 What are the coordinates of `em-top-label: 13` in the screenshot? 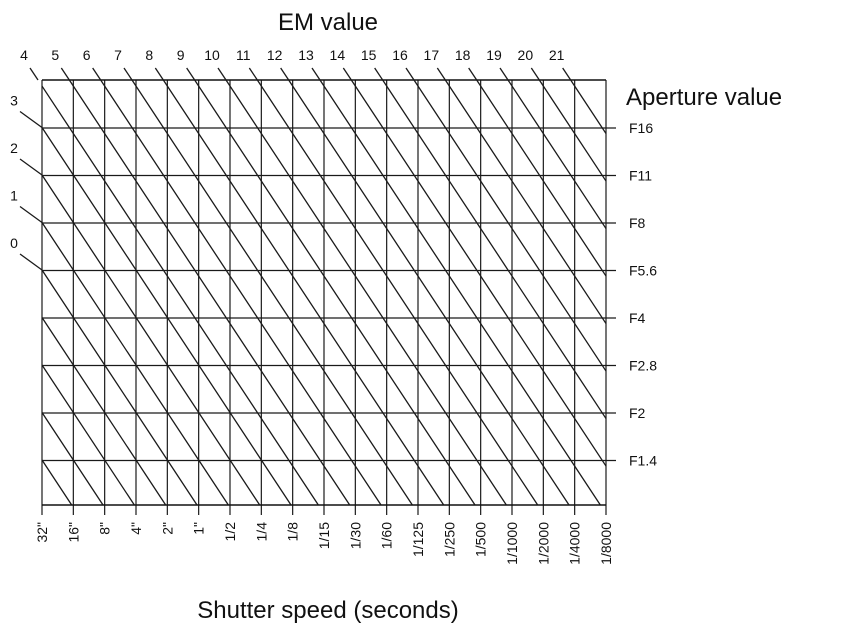 It's located at (306, 55).